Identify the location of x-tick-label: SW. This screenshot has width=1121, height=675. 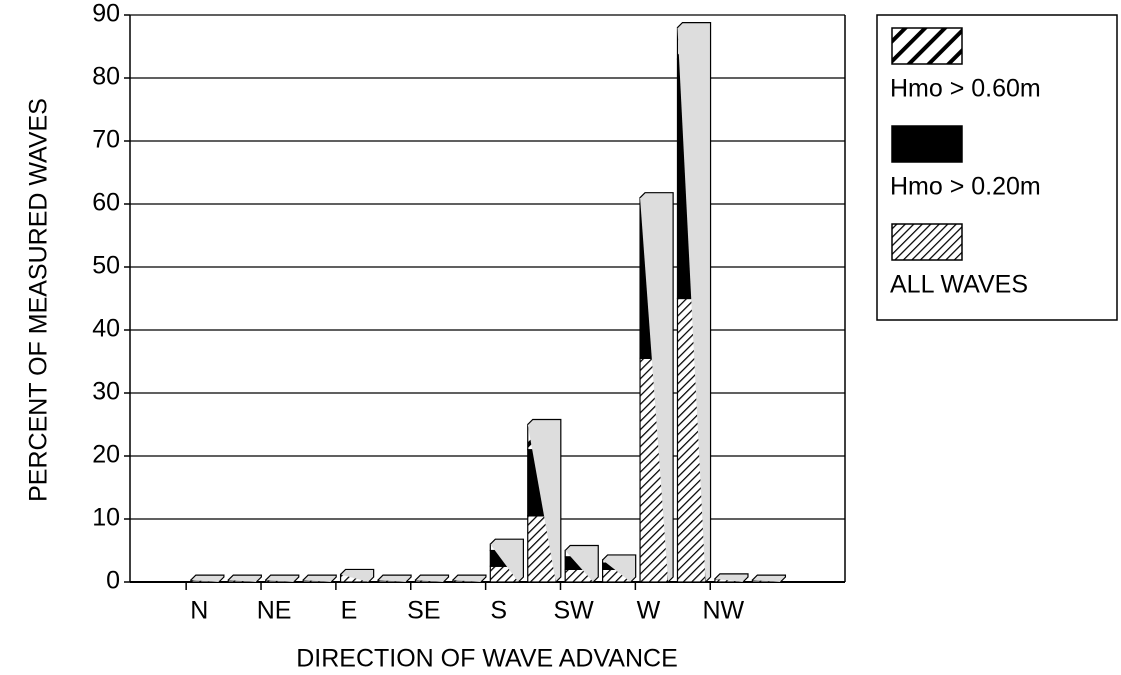
(573, 611).